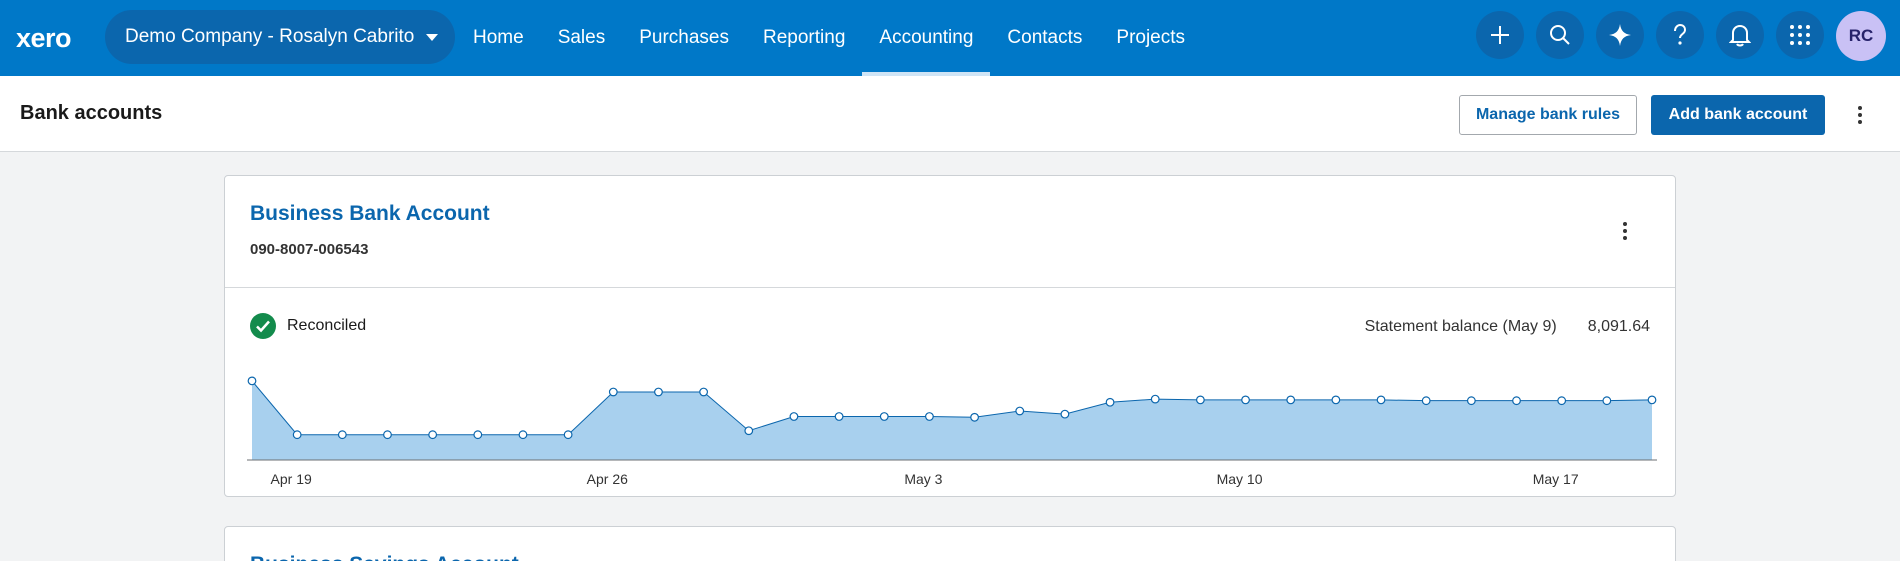  I want to click on x-tick-label: May 10, so click(1240, 479).